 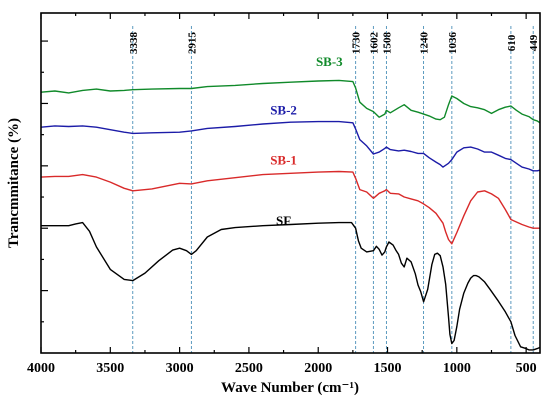 I want to click on series-label-sf: SF, so click(x=283, y=220).